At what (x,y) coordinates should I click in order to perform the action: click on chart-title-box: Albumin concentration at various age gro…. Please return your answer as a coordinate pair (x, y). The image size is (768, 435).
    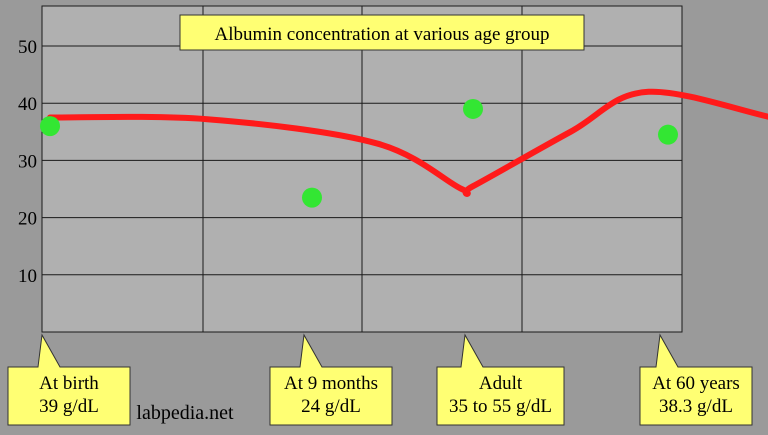
    Looking at the image, I should click on (382, 32).